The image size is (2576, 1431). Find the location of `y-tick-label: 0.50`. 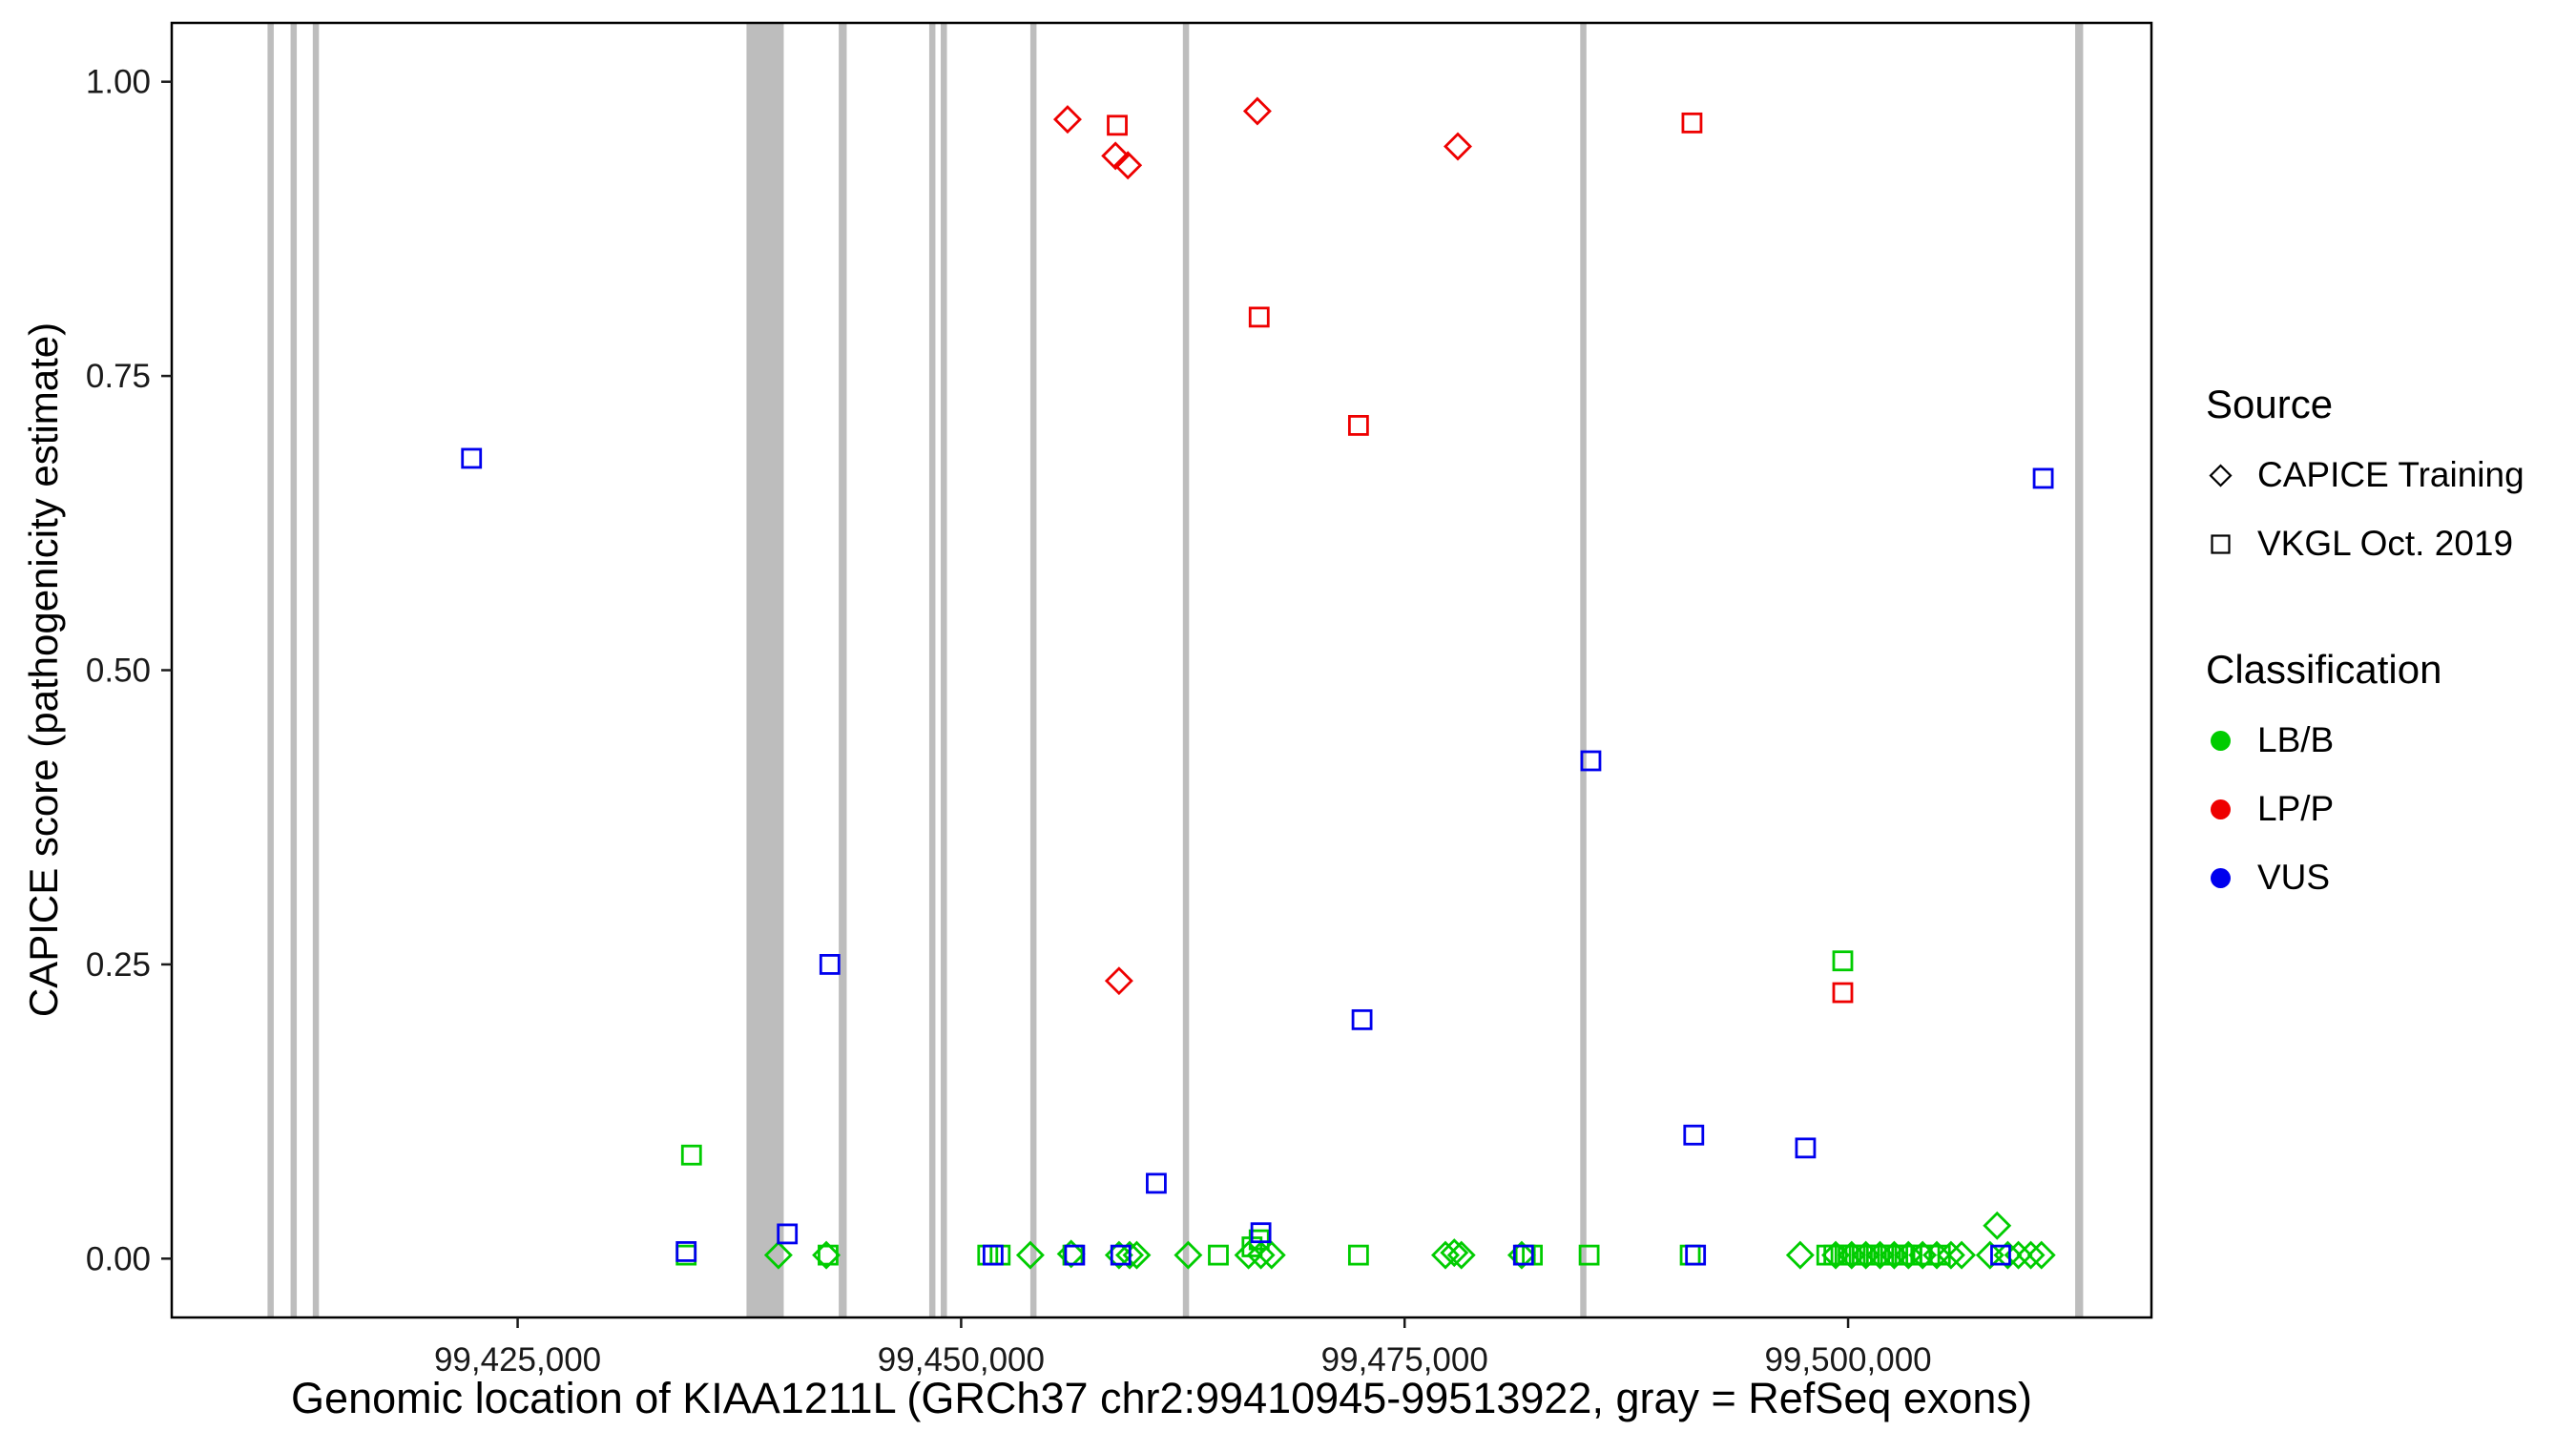

y-tick-label: 0.50 is located at coordinates (118, 671).